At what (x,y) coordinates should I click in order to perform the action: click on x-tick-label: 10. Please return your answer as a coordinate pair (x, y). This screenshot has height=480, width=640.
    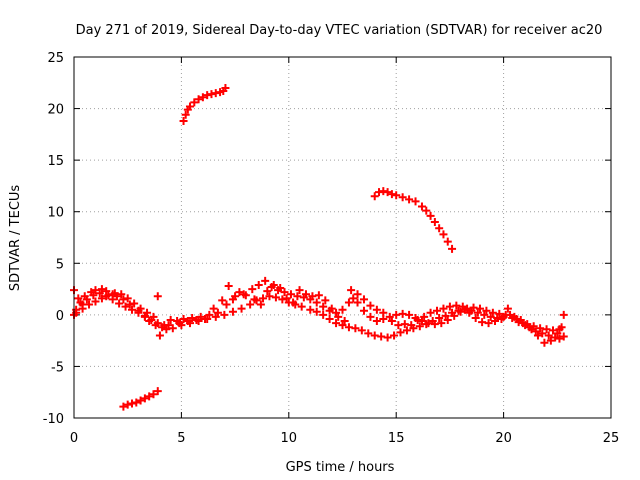
    Looking at the image, I should click on (289, 438).